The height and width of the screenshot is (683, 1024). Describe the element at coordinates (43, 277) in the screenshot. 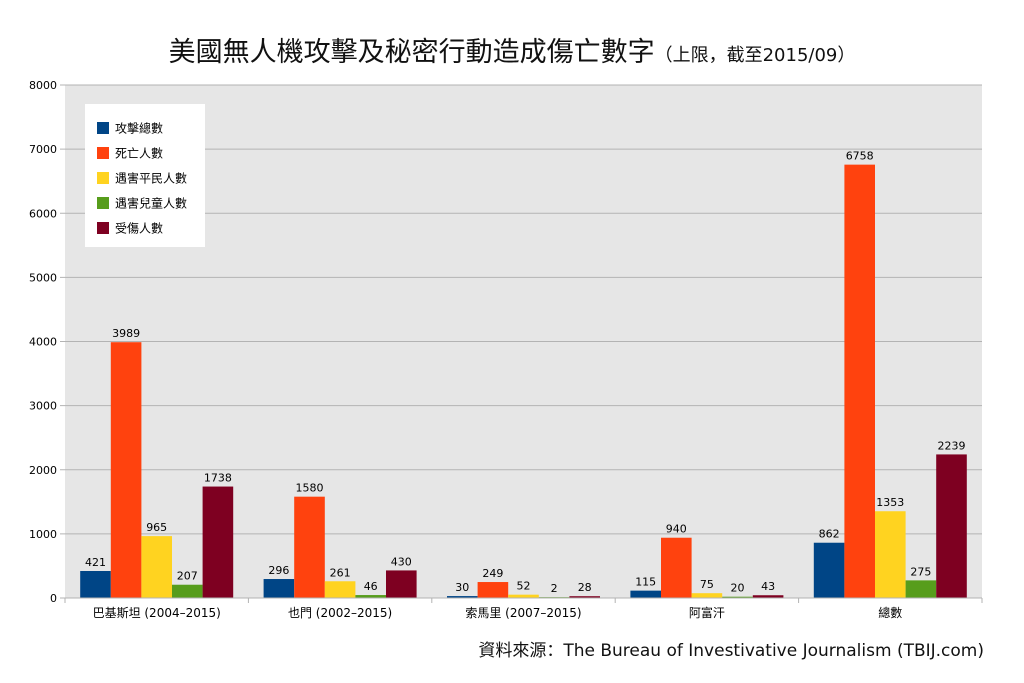

I see `y-tick-label: 5000` at that location.